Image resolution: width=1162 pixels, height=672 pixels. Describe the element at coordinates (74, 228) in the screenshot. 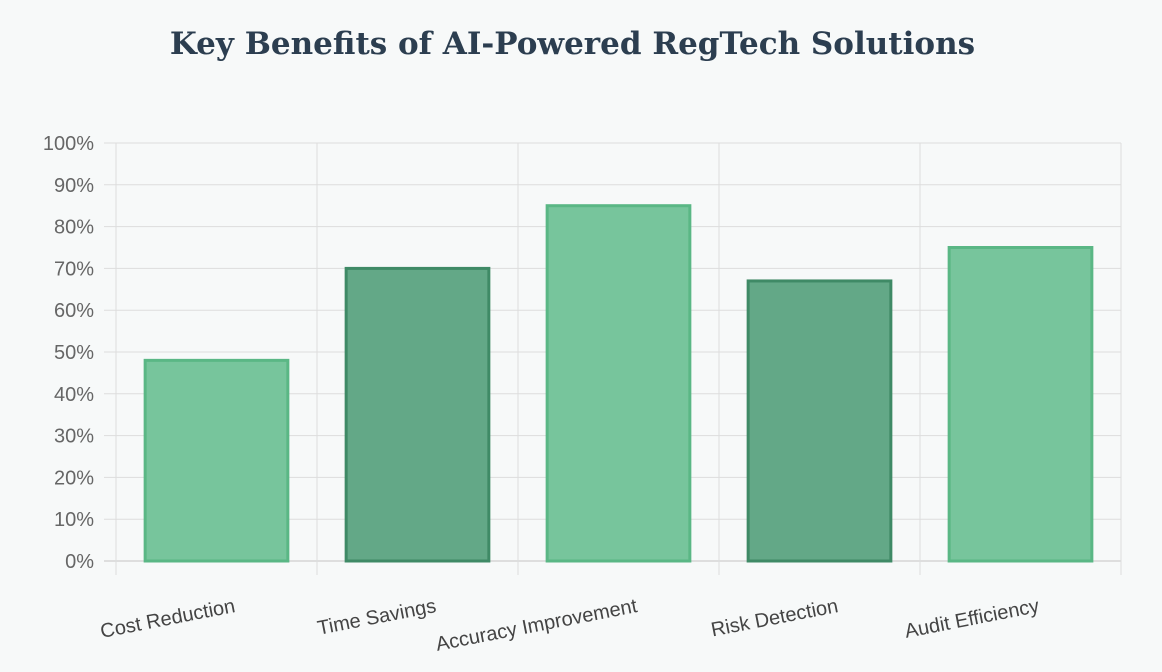

I see `y-tick-label: 80%` at that location.